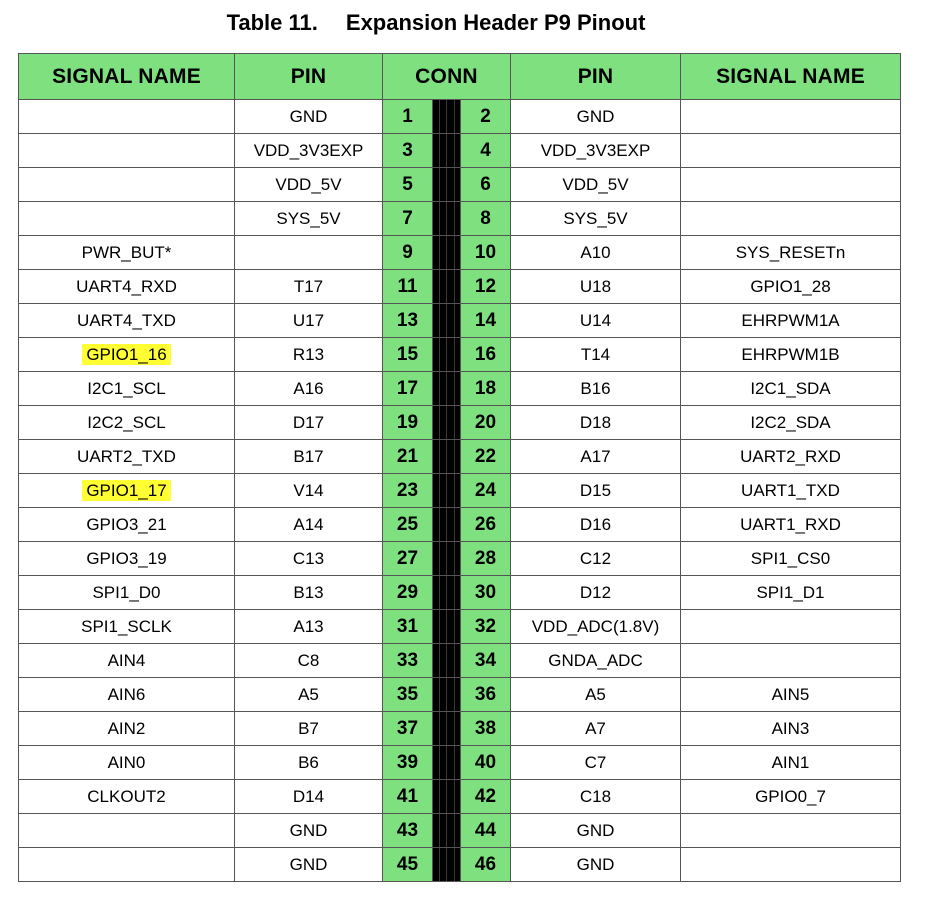 The image size is (926, 922). What do you see at coordinates (308, 796) in the screenshot?
I see `pin-left: D14` at bounding box center [308, 796].